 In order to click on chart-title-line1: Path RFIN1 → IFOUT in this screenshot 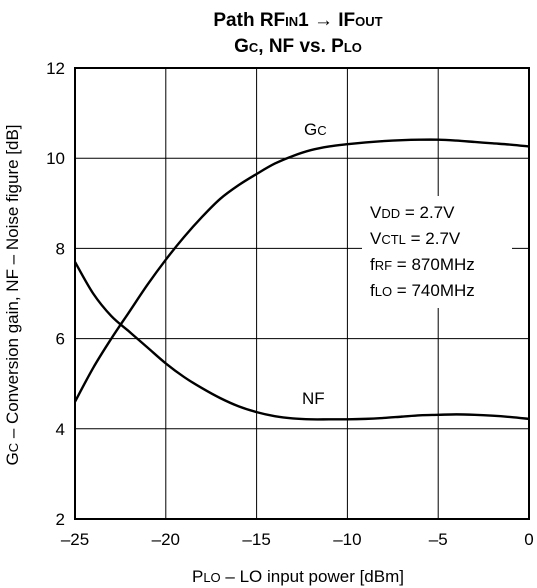, I will do `click(297, 20)`.